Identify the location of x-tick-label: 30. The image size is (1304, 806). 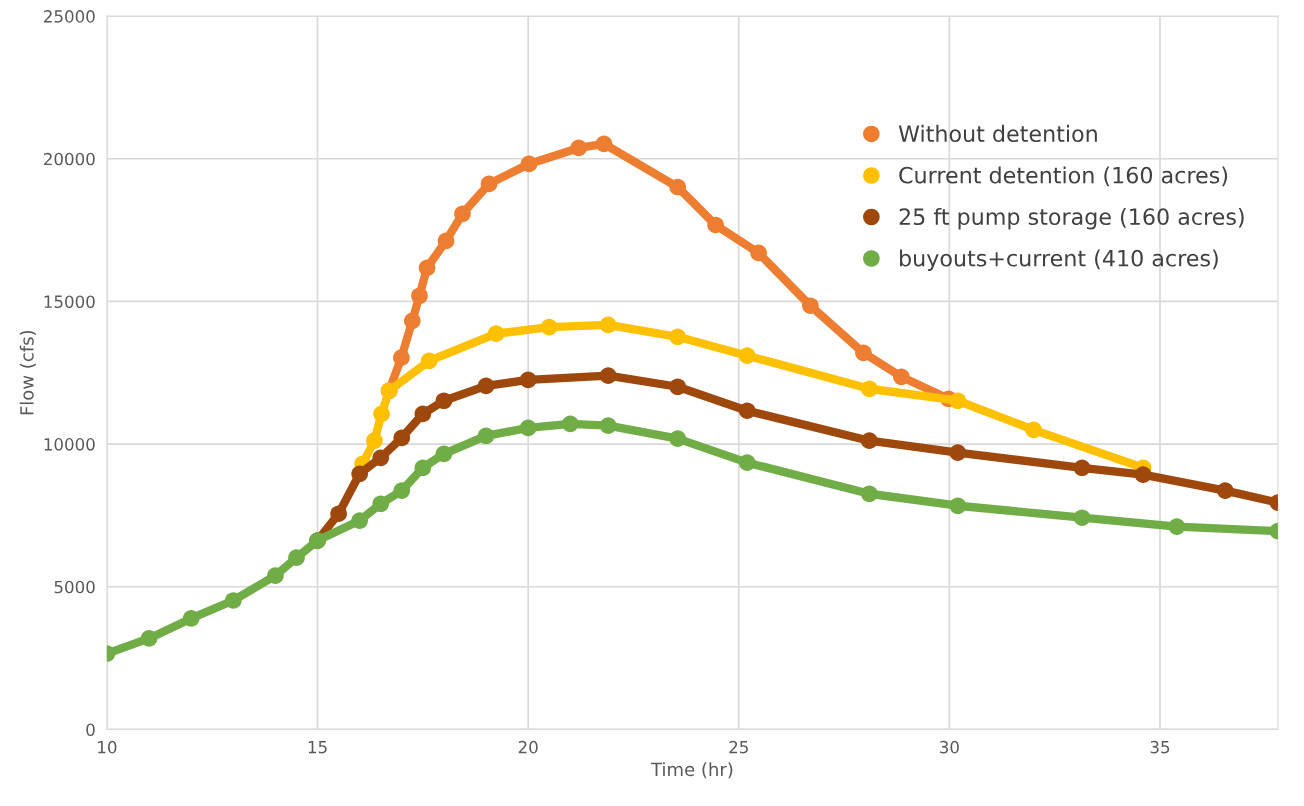
(949, 747).